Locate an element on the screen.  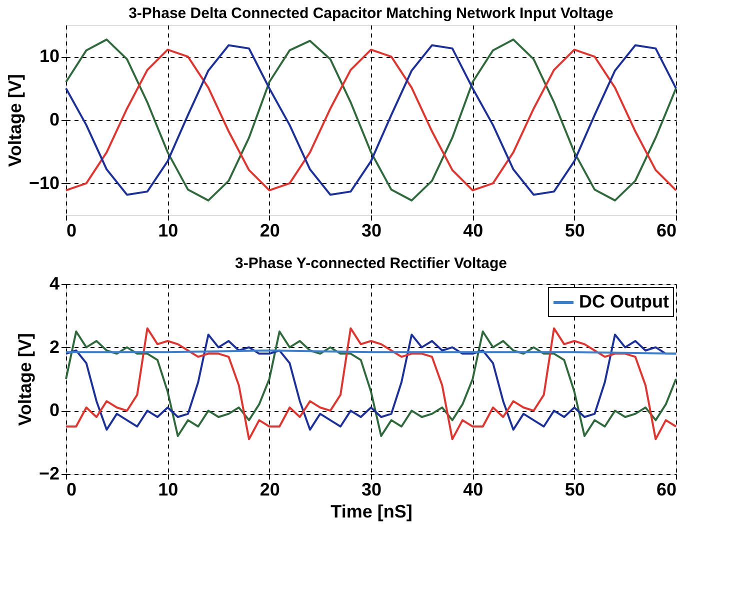
chart-title: 3-Phase Delta Connected Capacitor Matching Network Input Voltage is located at coordinates (371, 13).